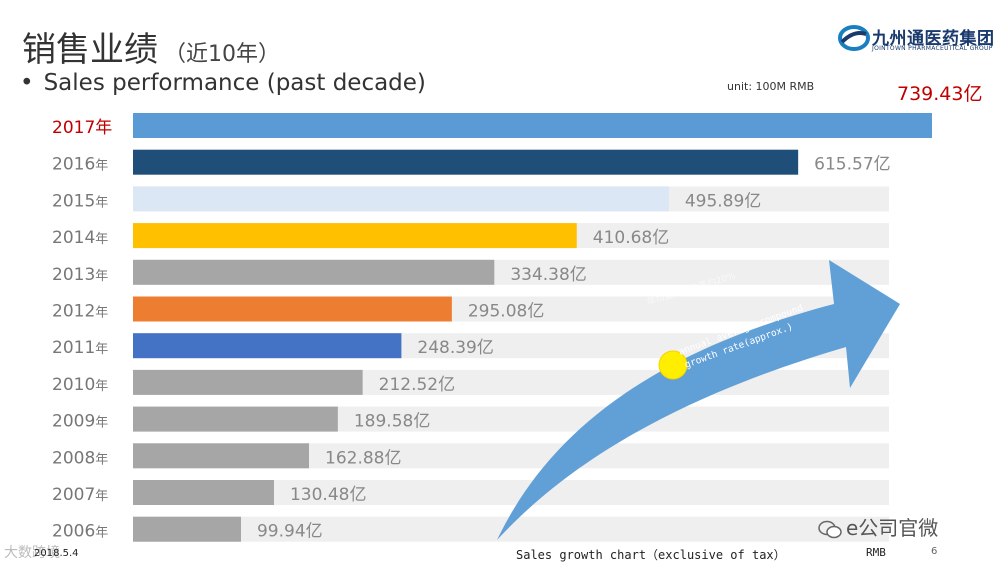  Describe the element at coordinates (221, 456) in the screenshot. I see `bar-2008年` at that location.